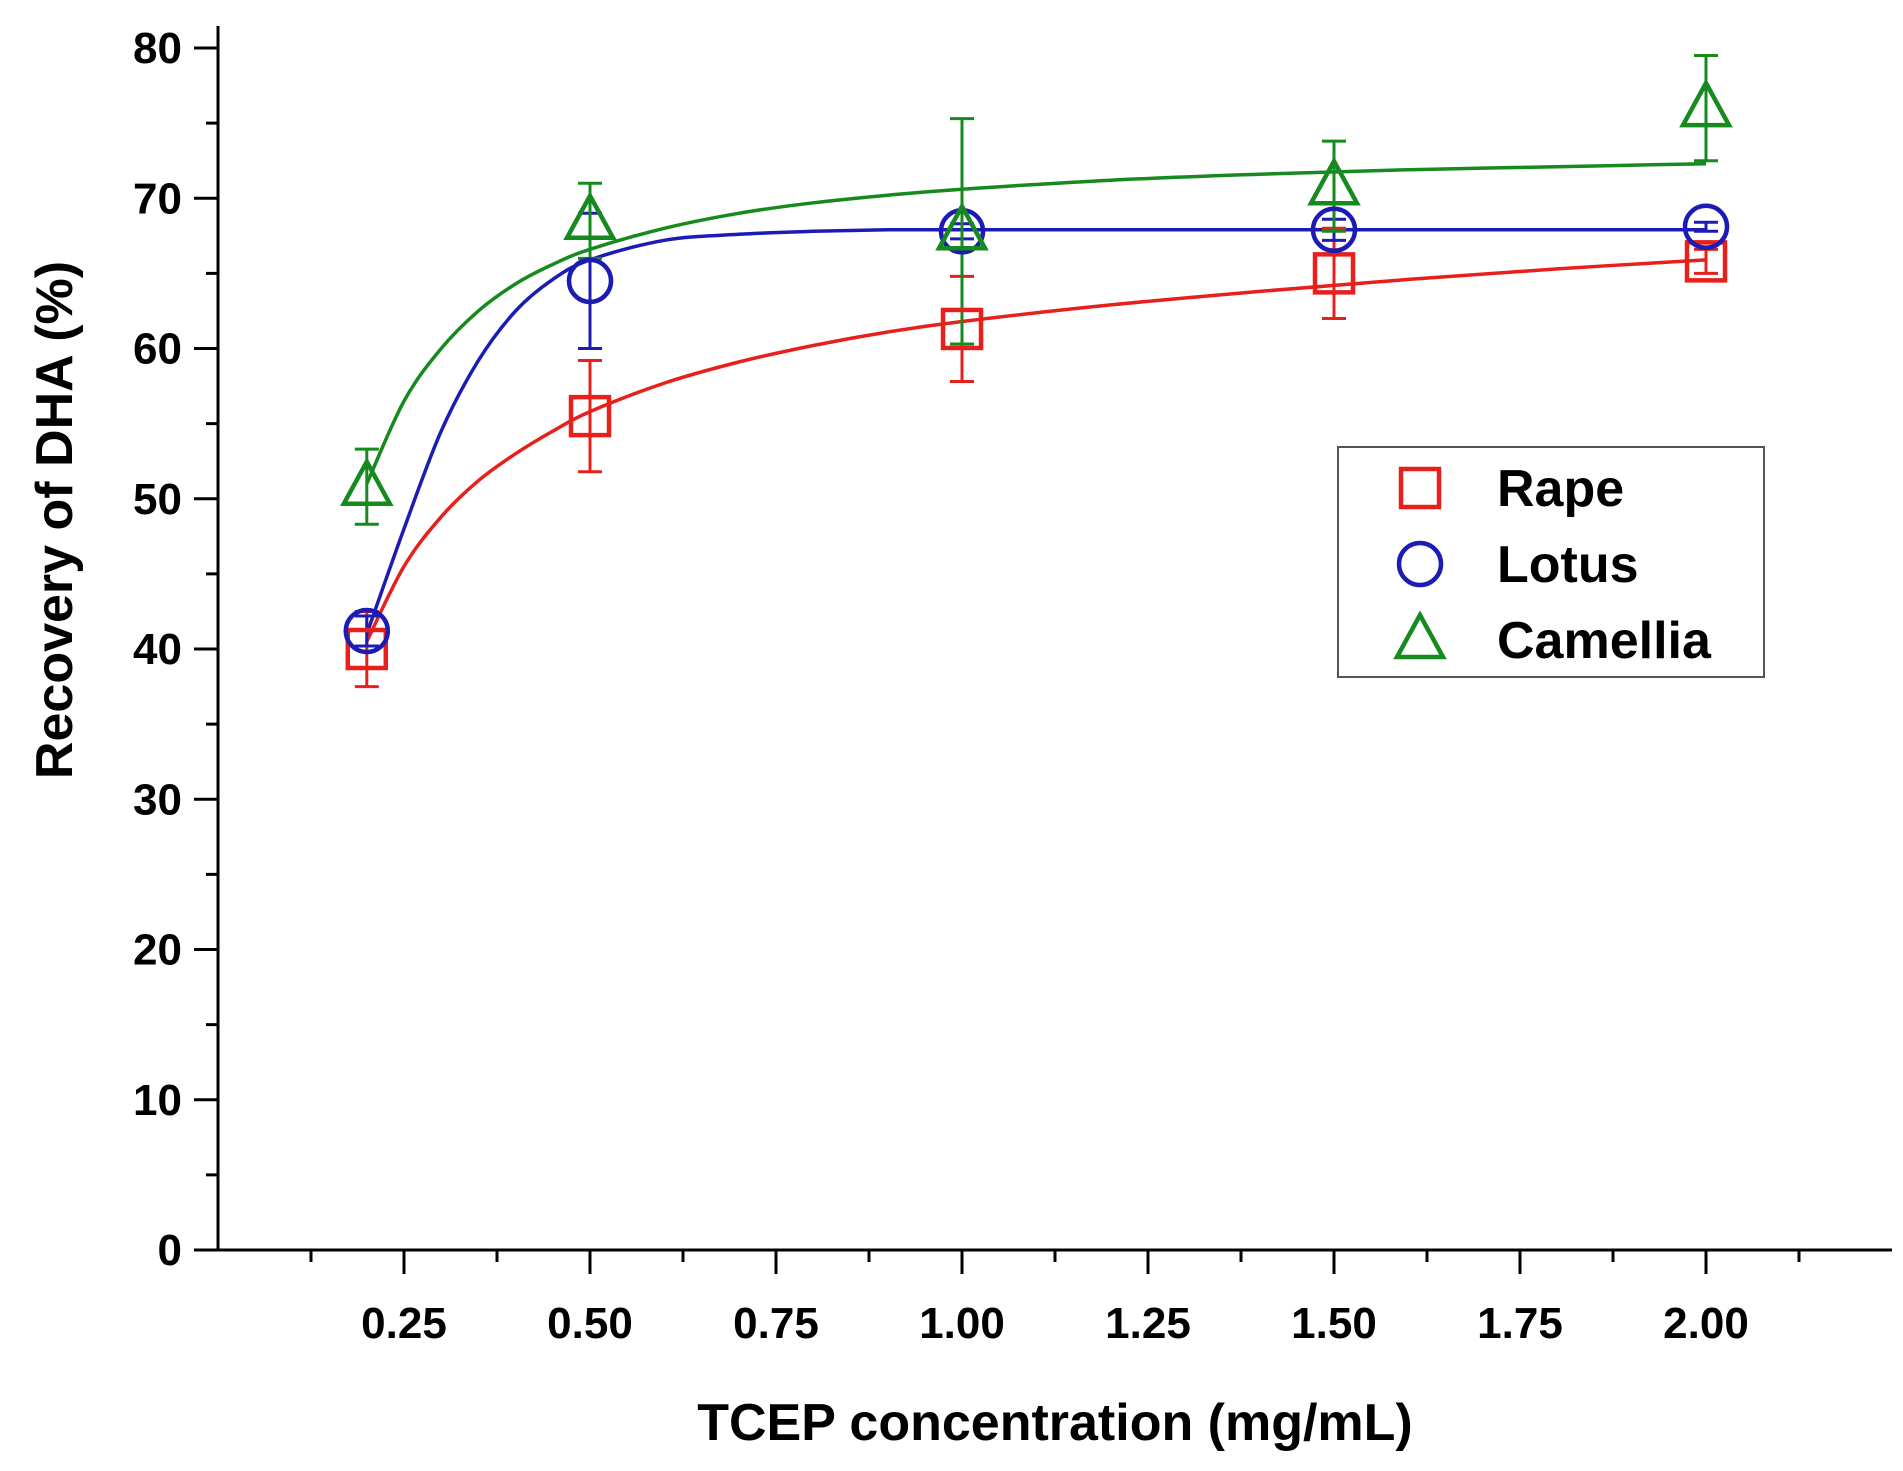 This screenshot has height=1471, width=1903. Describe the element at coordinates (1560, 489) in the screenshot. I see `legend-rape-label: Rape` at that location.